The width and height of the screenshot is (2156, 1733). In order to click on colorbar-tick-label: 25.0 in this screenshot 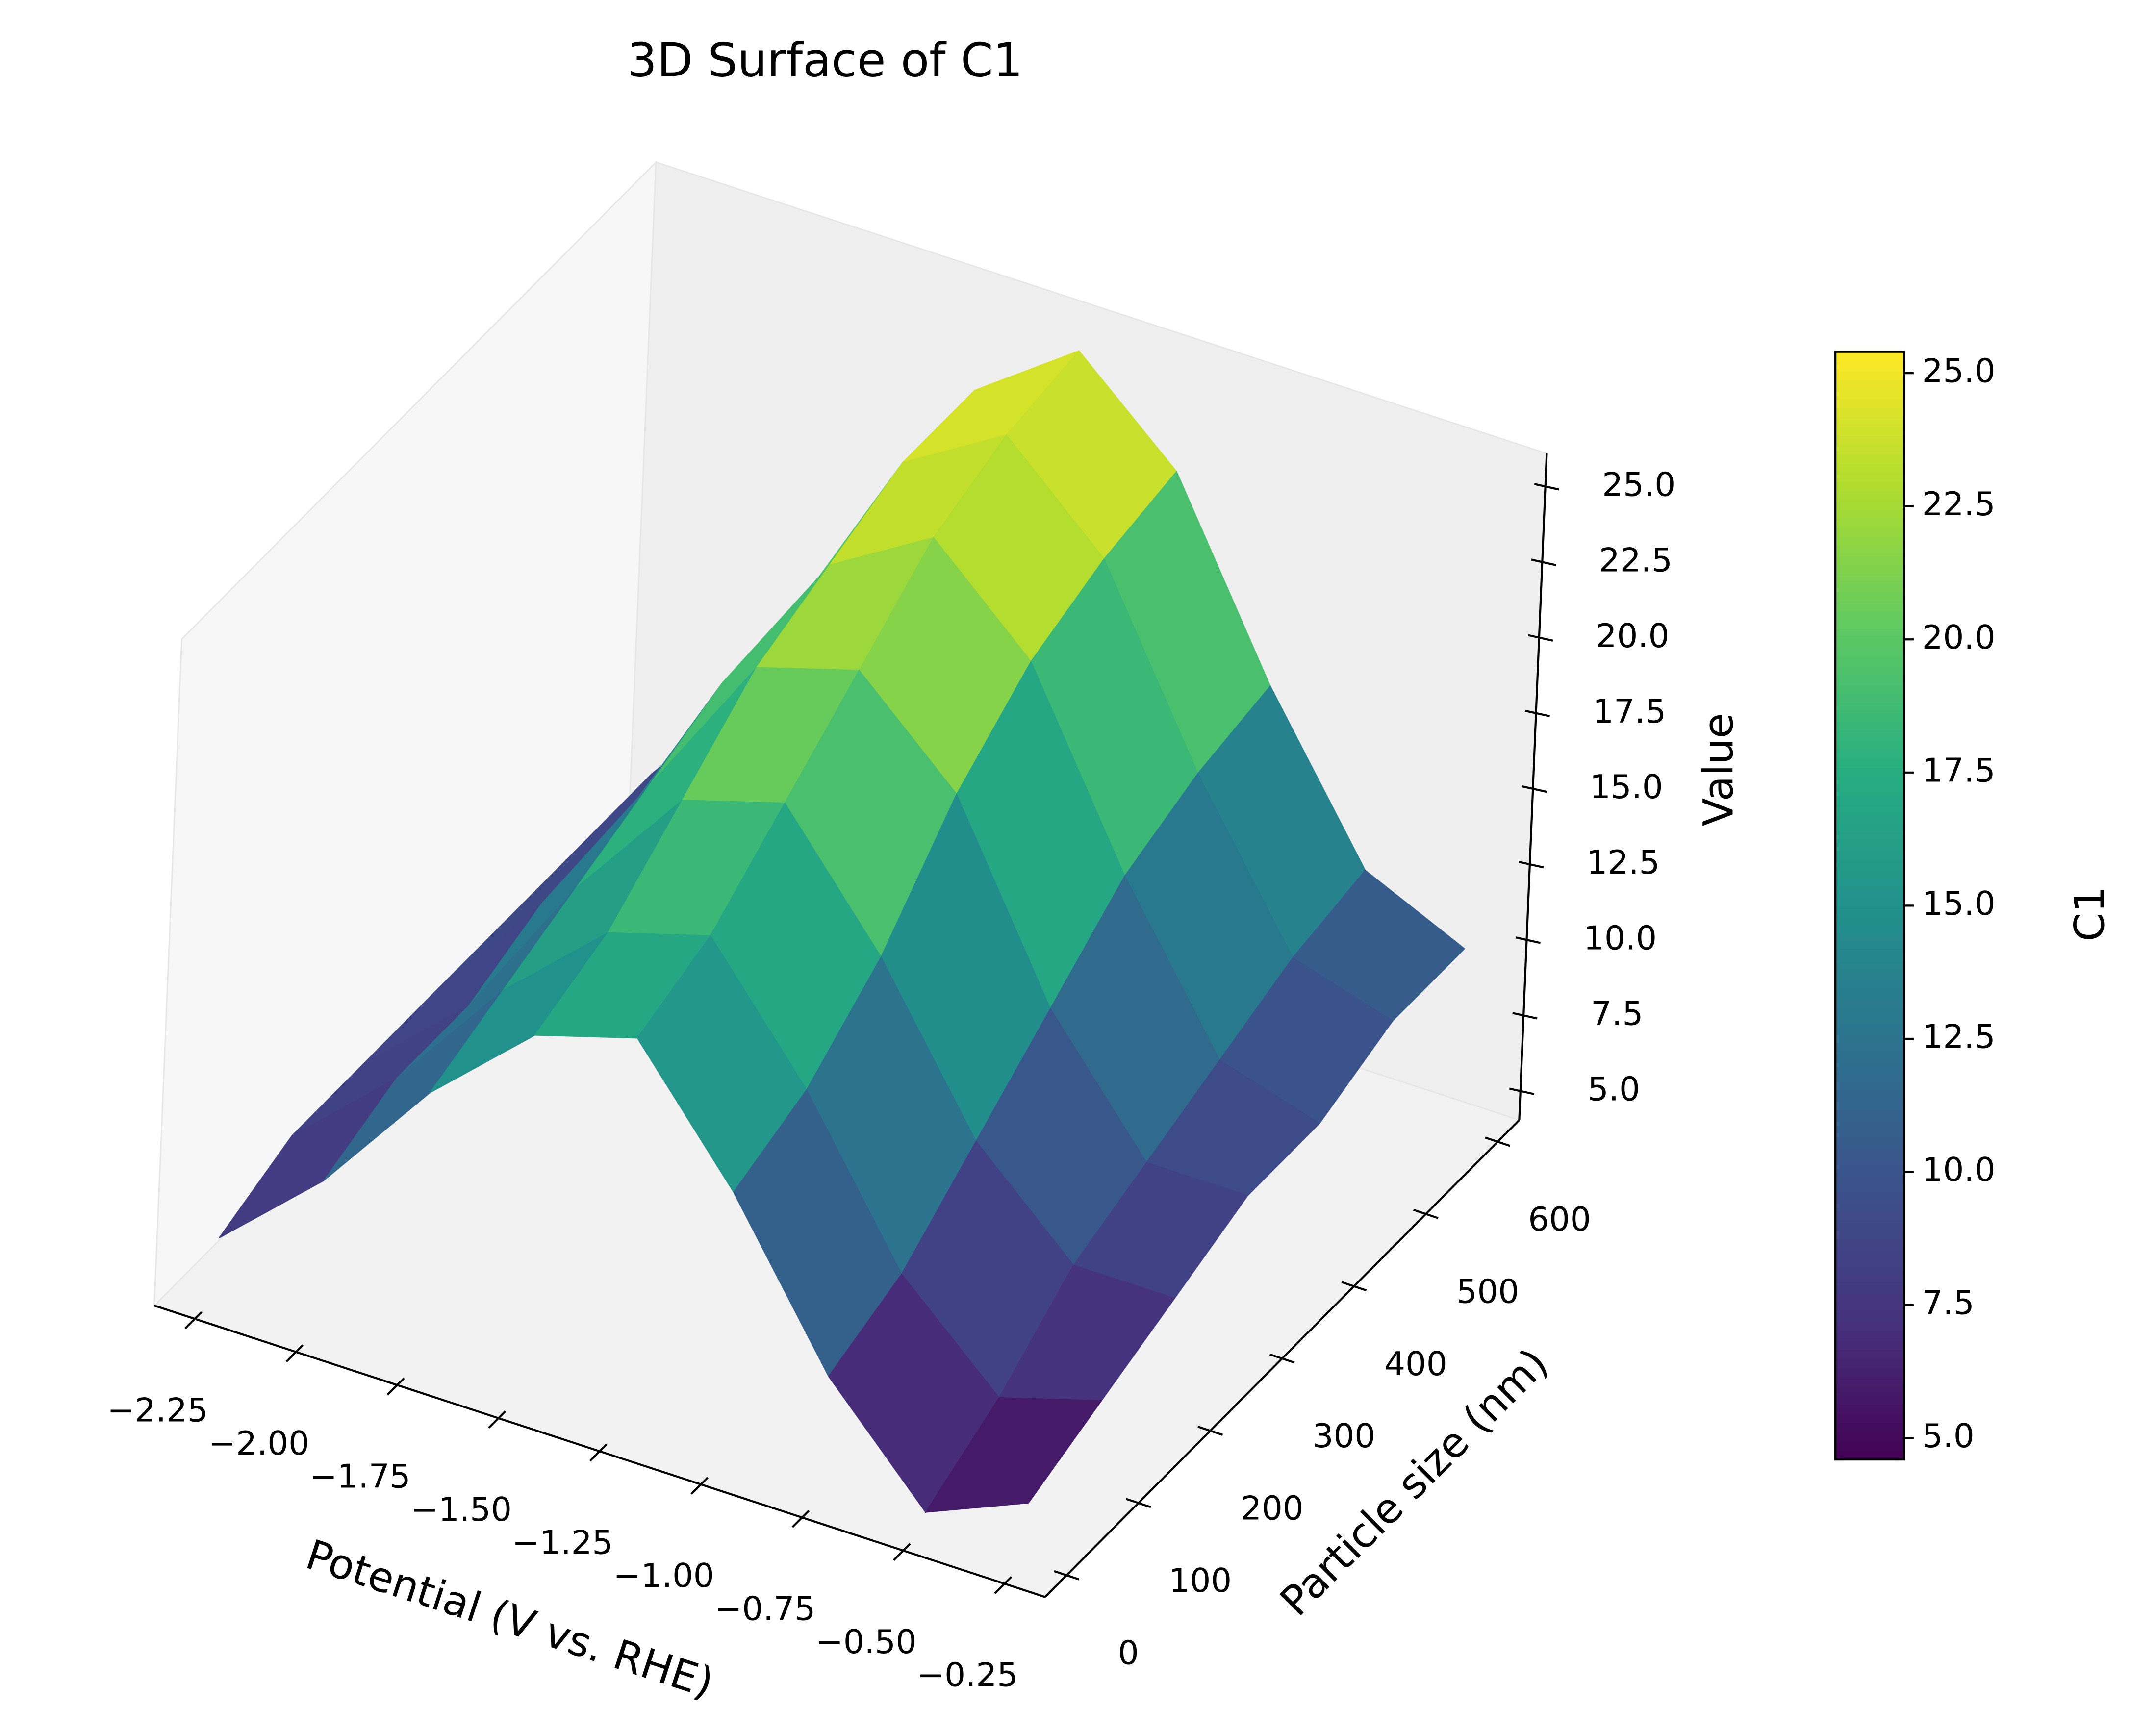, I will do `click(1959, 371)`.